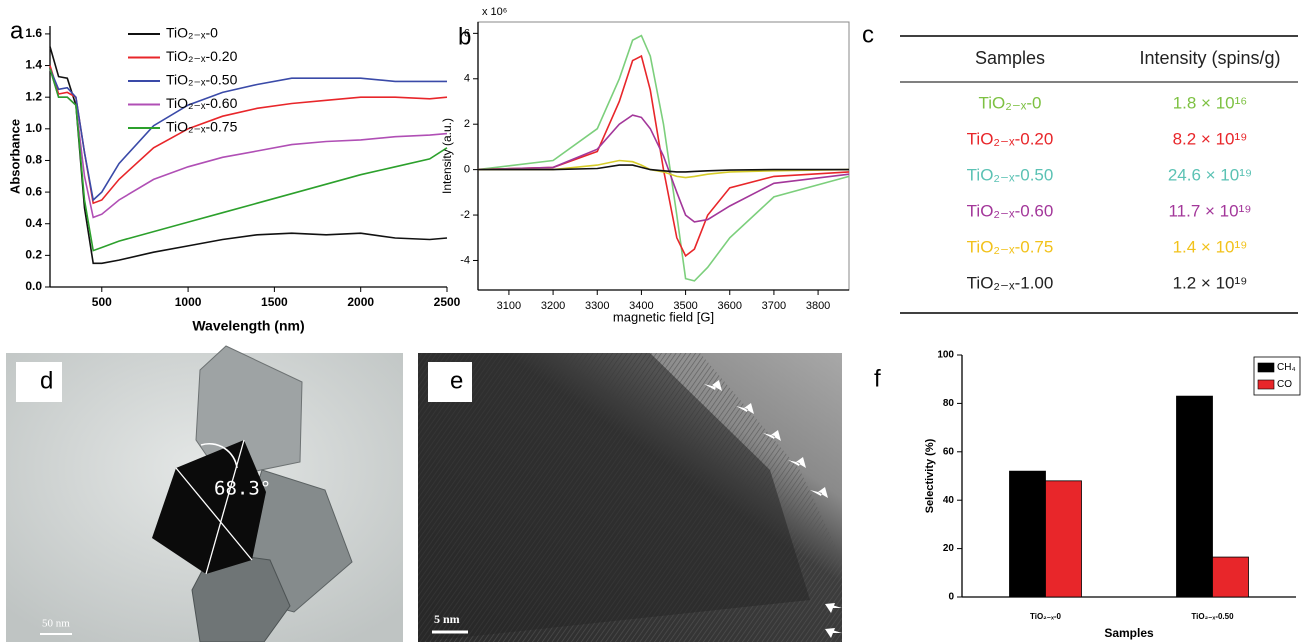 Image resolution: width=1308 pixels, height=642 pixels. Describe the element at coordinates (274, 302) in the screenshot. I see `x-tick-label: 1500` at that location.